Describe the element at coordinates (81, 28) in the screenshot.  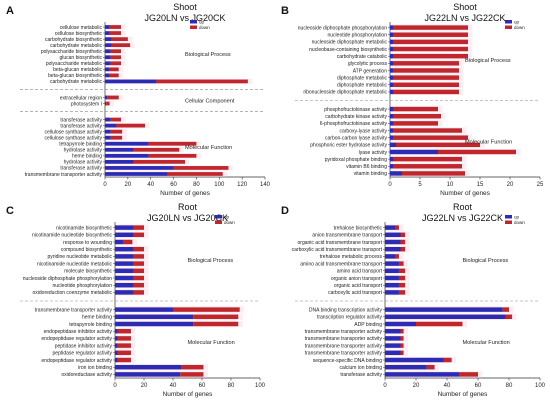
I see `category-label: cellulose metabolic` at that location.